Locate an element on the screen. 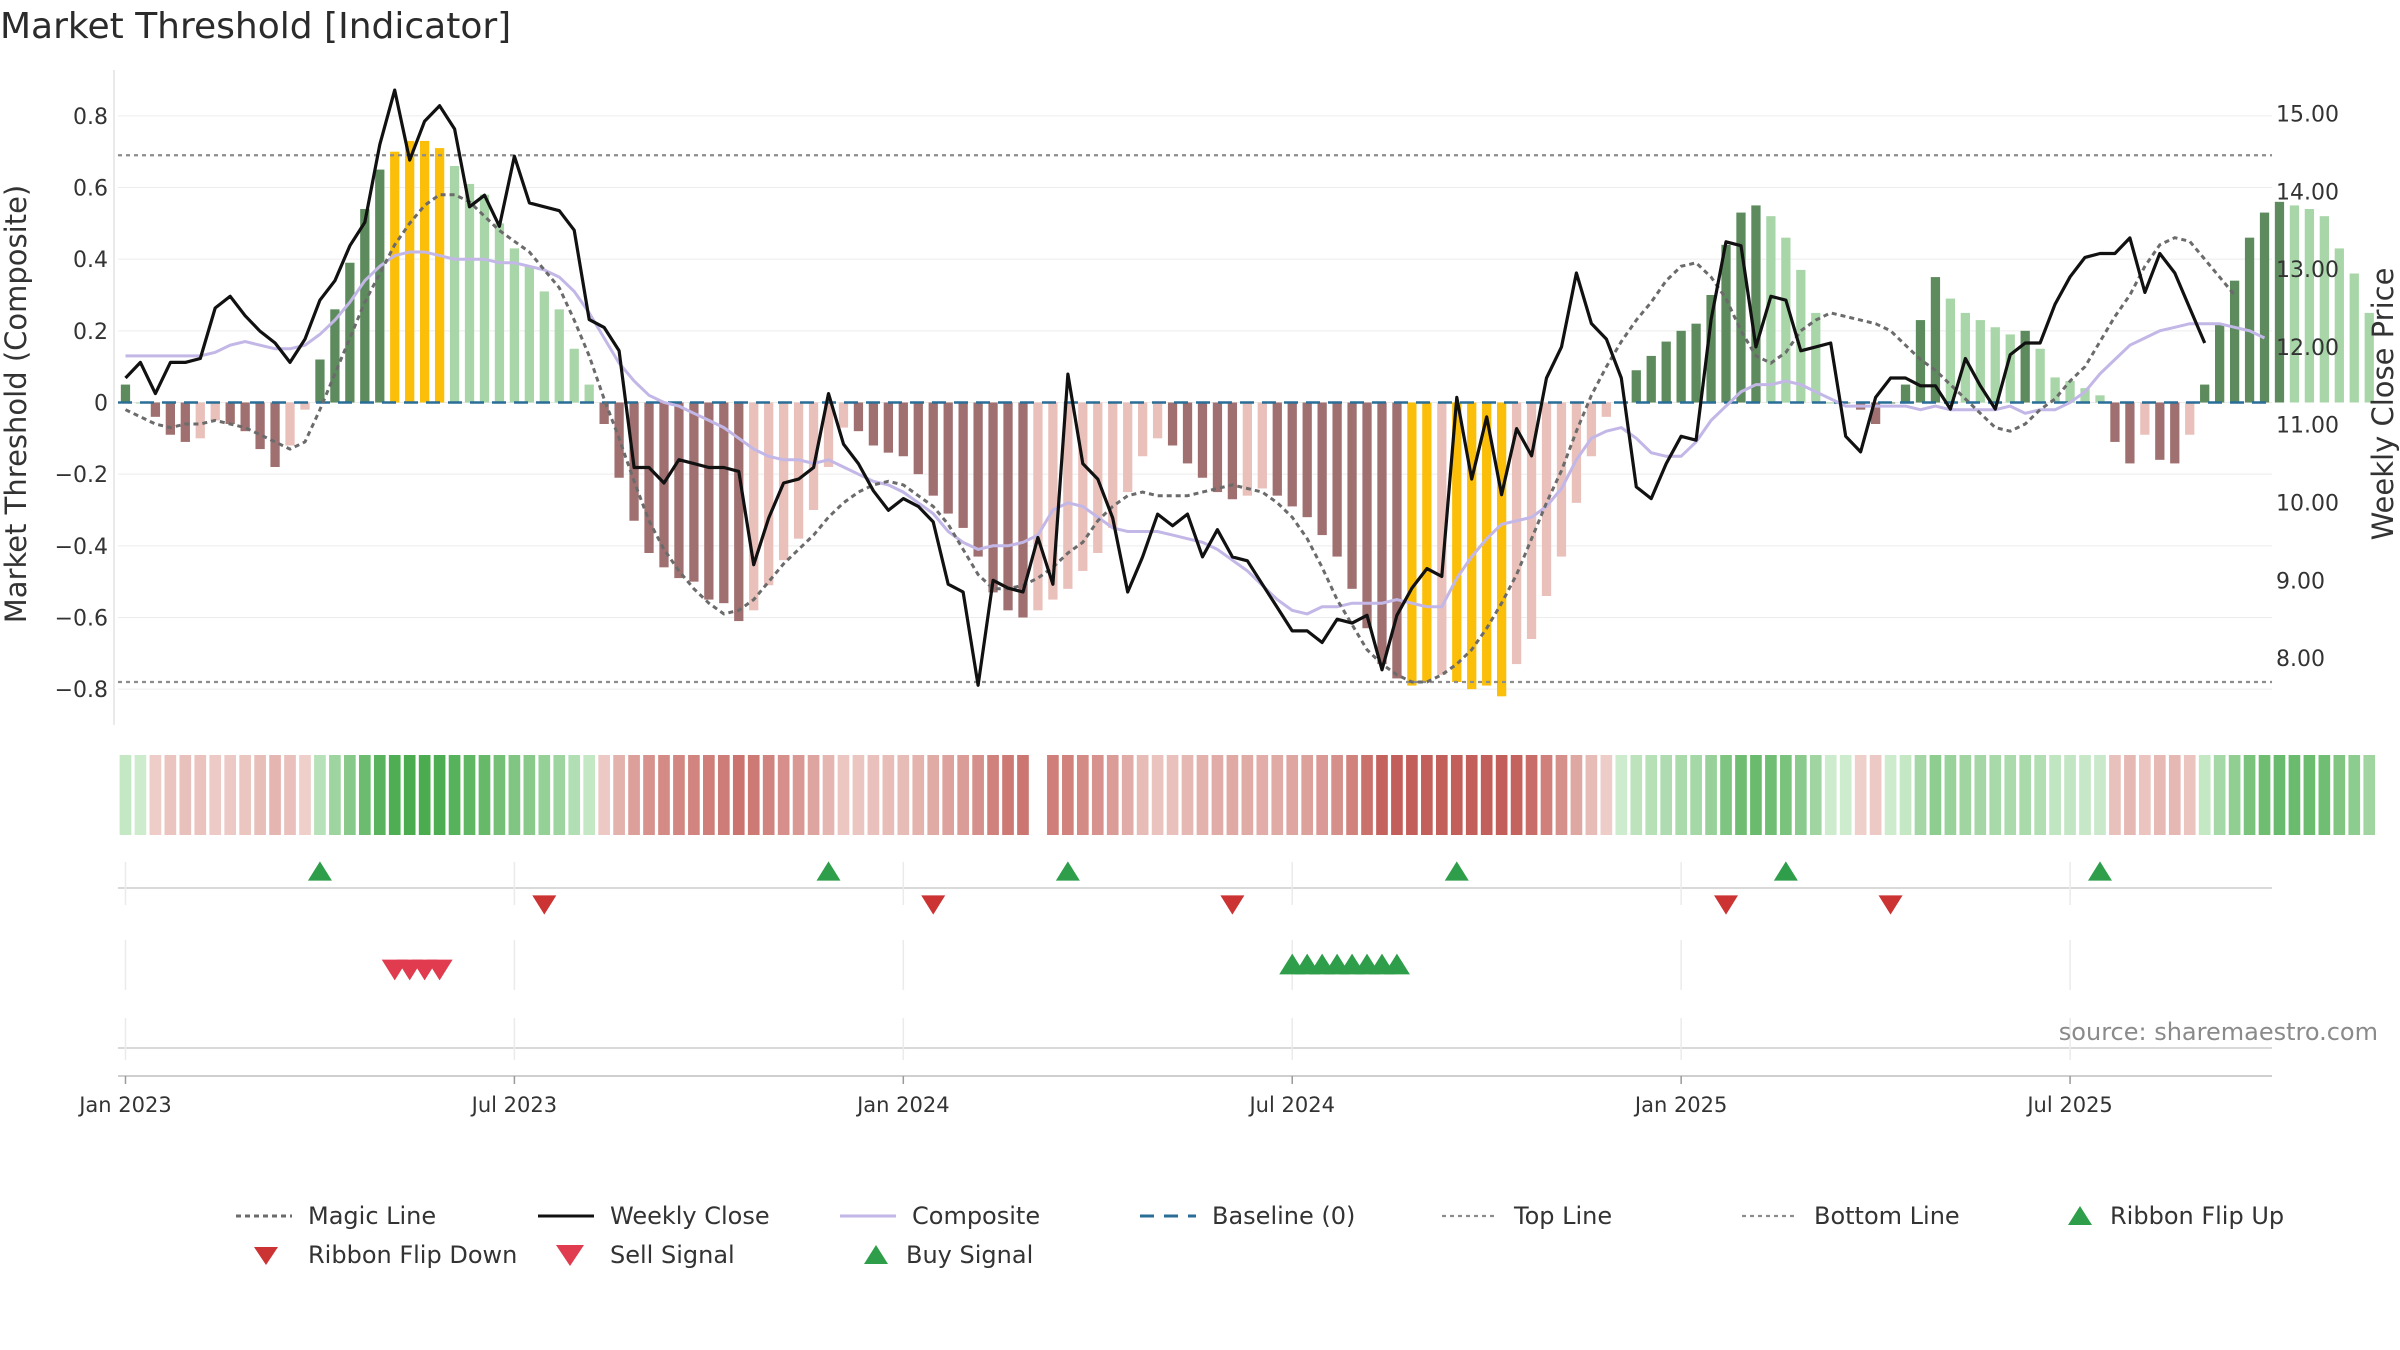  x-tick-label: Jul 2024 is located at coordinates (1290, 1105).